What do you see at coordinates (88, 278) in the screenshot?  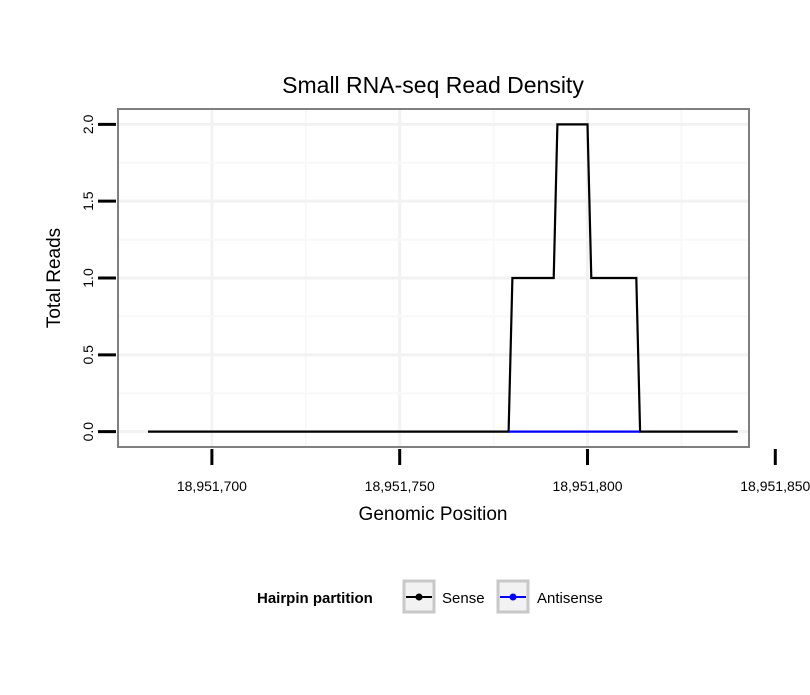 I see `y-tick-label: 1.0` at bounding box center [88, 278].